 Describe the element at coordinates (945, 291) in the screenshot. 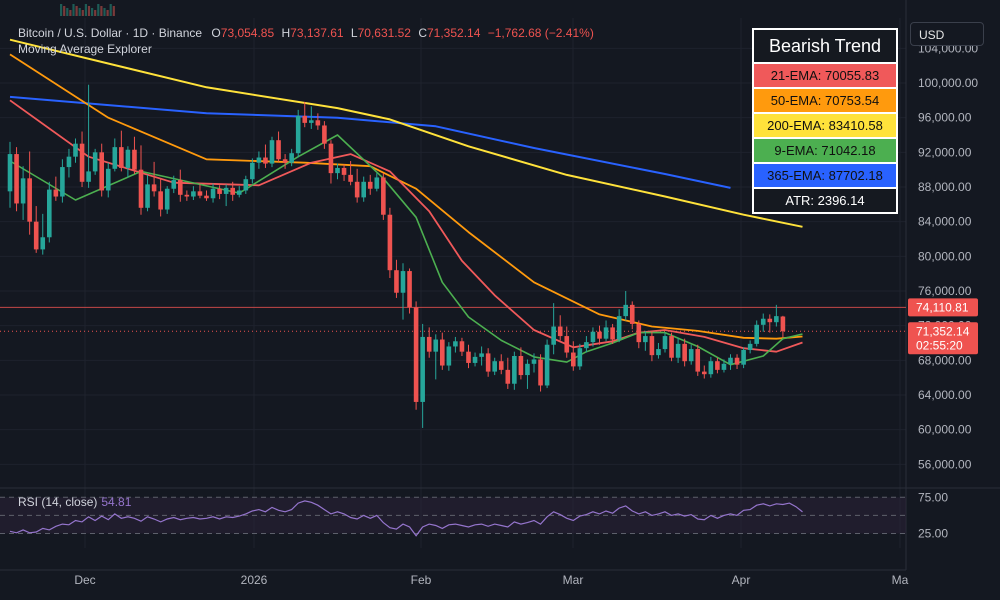

I see `price-tick-label: 76,000.00` at that location.